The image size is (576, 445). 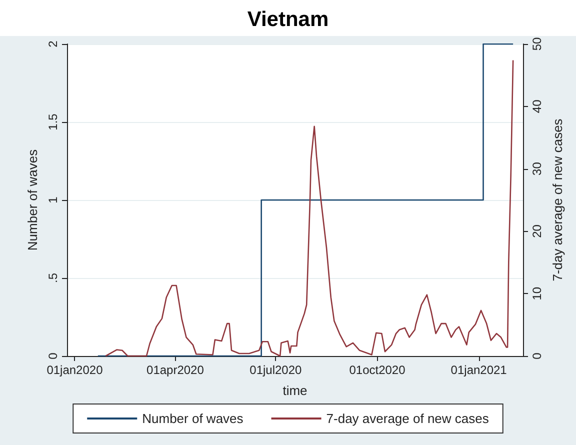 What do you see at coordinates (53, 356) in the screenshot?
I see `y-tick-label: 0` at bounding box center [53, 356].